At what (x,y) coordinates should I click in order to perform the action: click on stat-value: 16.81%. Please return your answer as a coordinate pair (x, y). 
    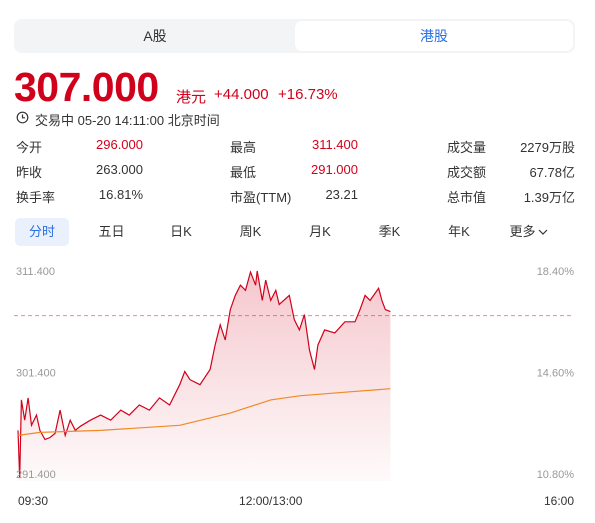
    Looking at the image, I should click on (120, 194).